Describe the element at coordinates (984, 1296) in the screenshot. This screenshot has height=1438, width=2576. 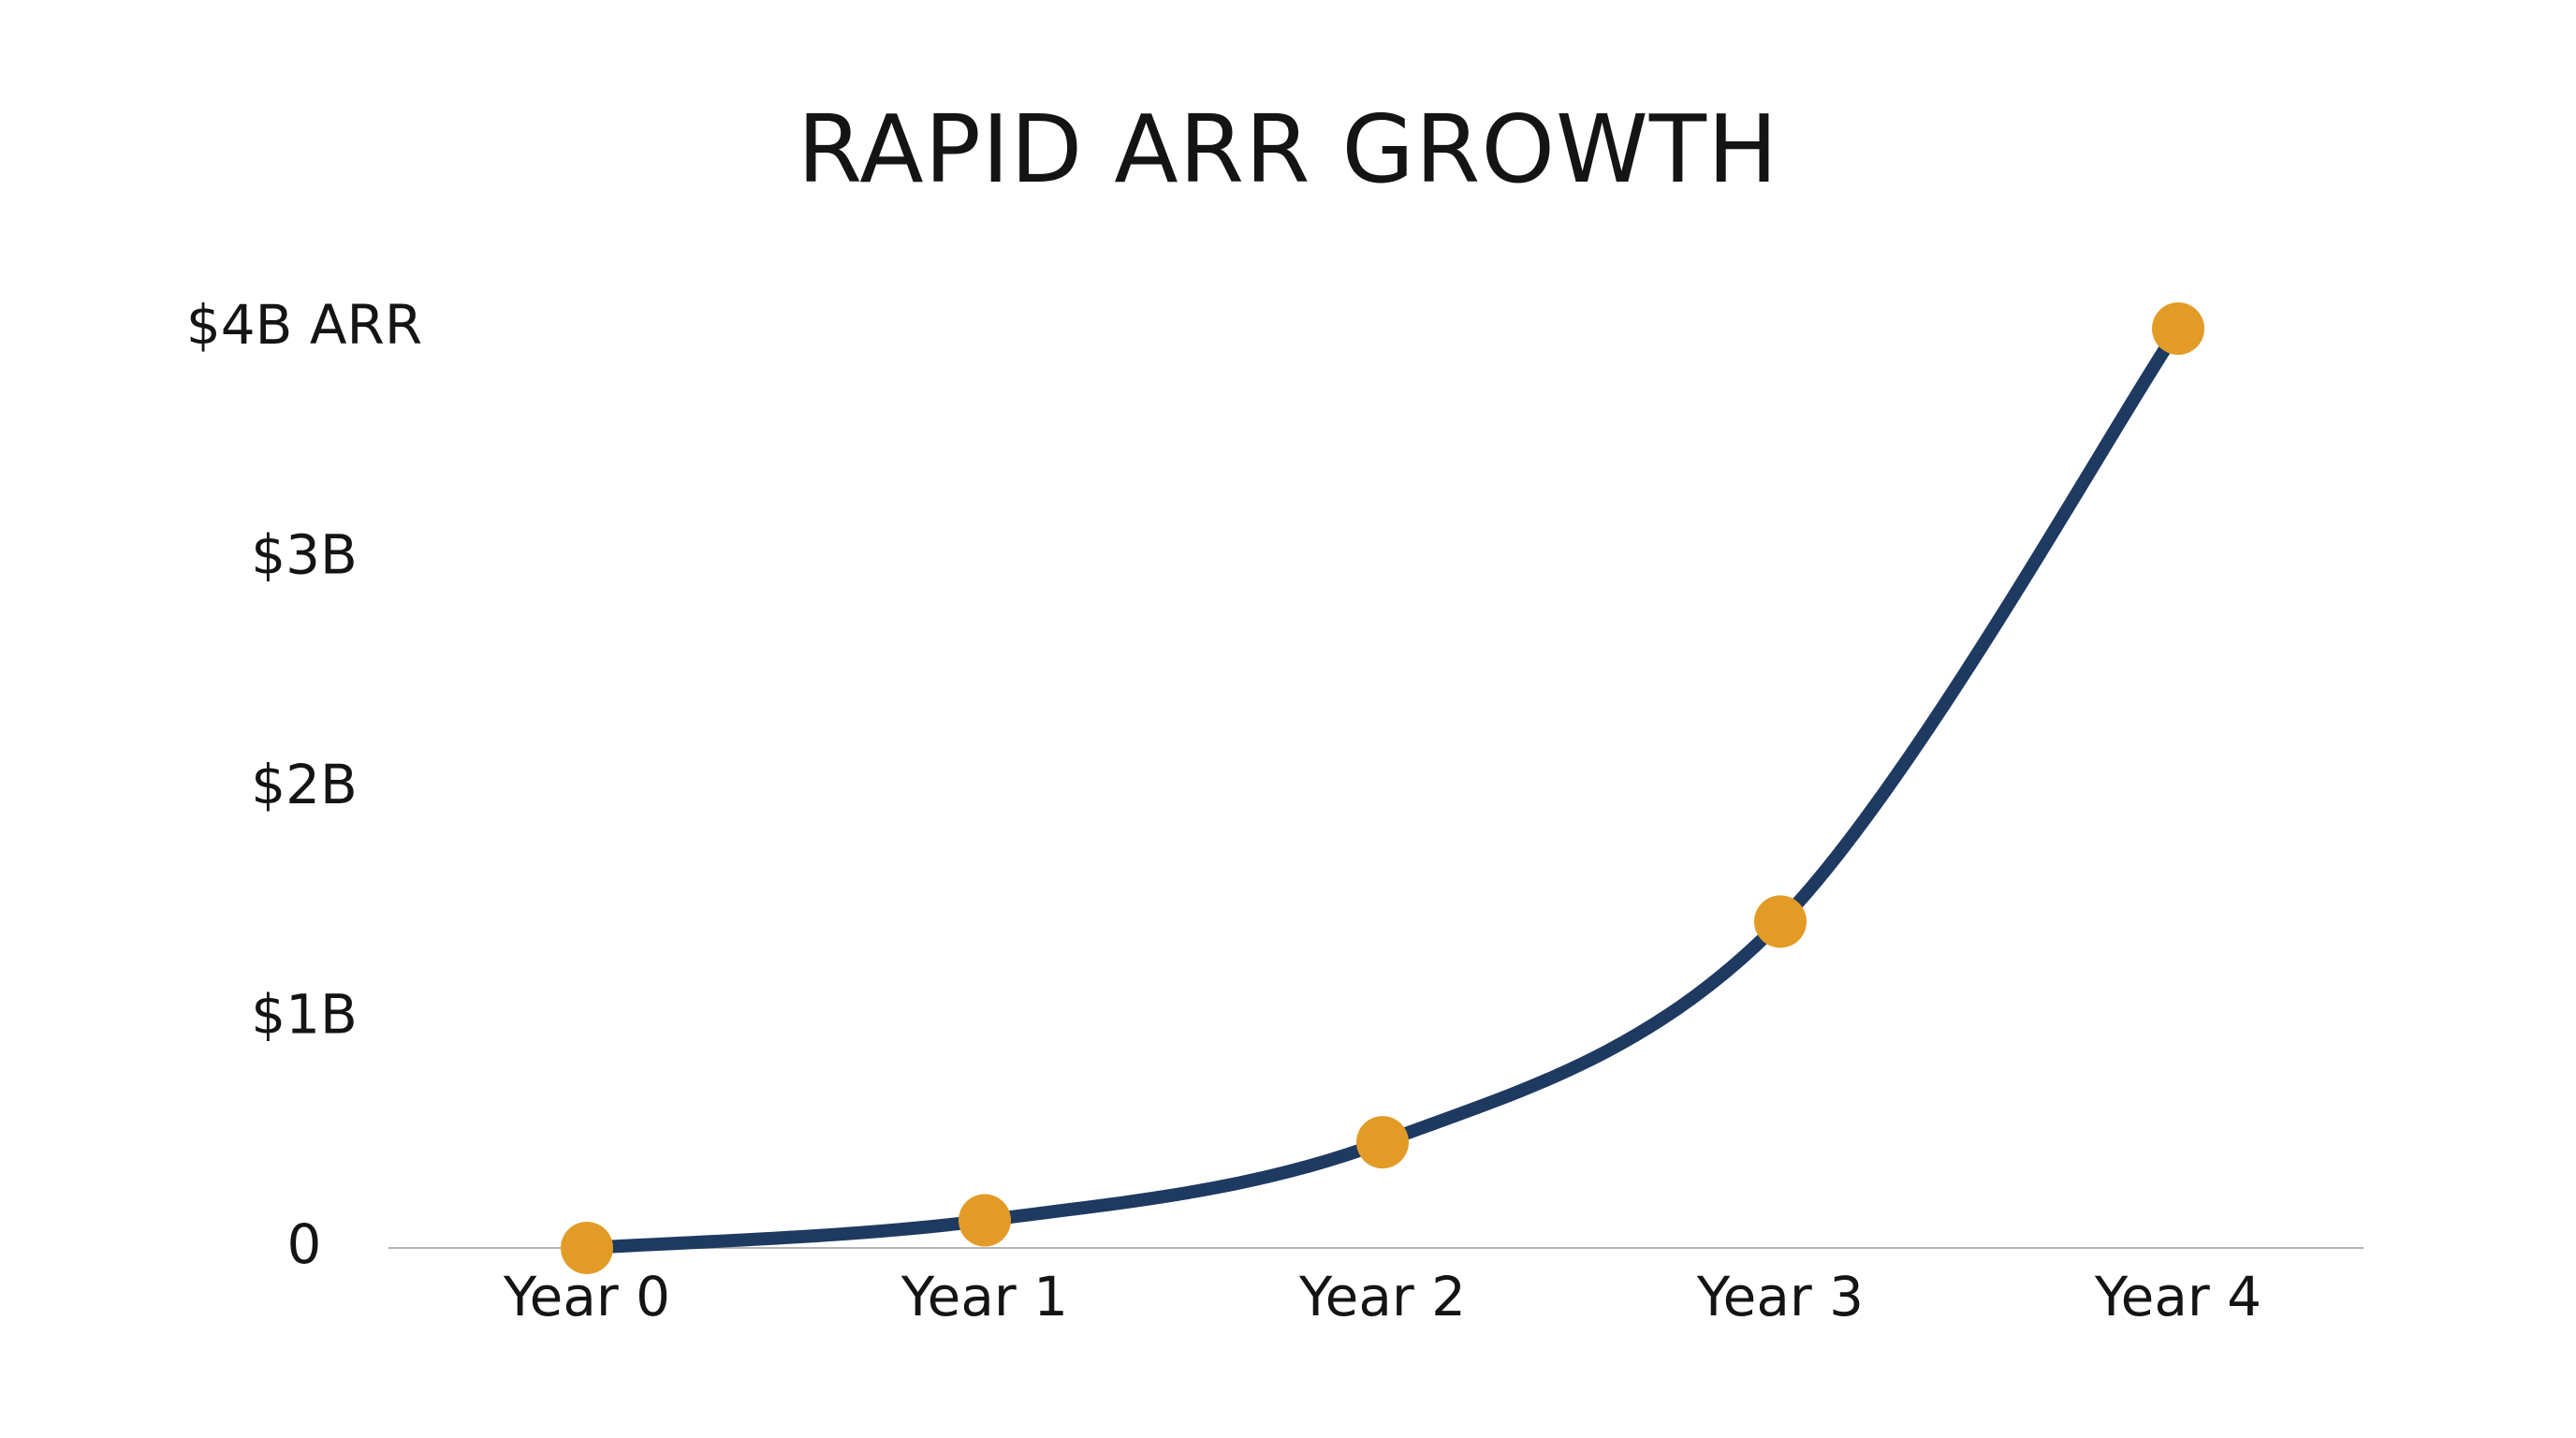
I see `x-tick-label: Year 1` at that location.